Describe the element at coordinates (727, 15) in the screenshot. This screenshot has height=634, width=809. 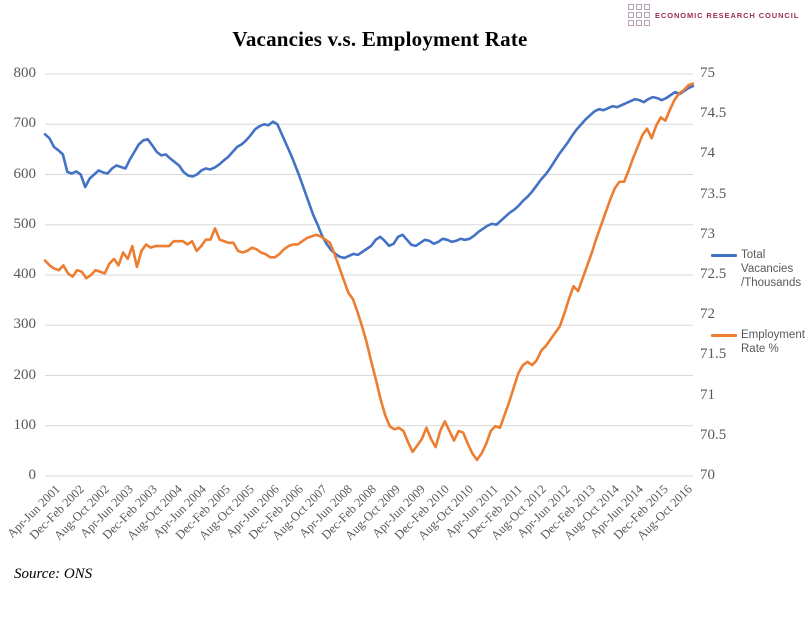
I see `logo-text: ECONOMIC RESEARCH COUNCIL` at that location.